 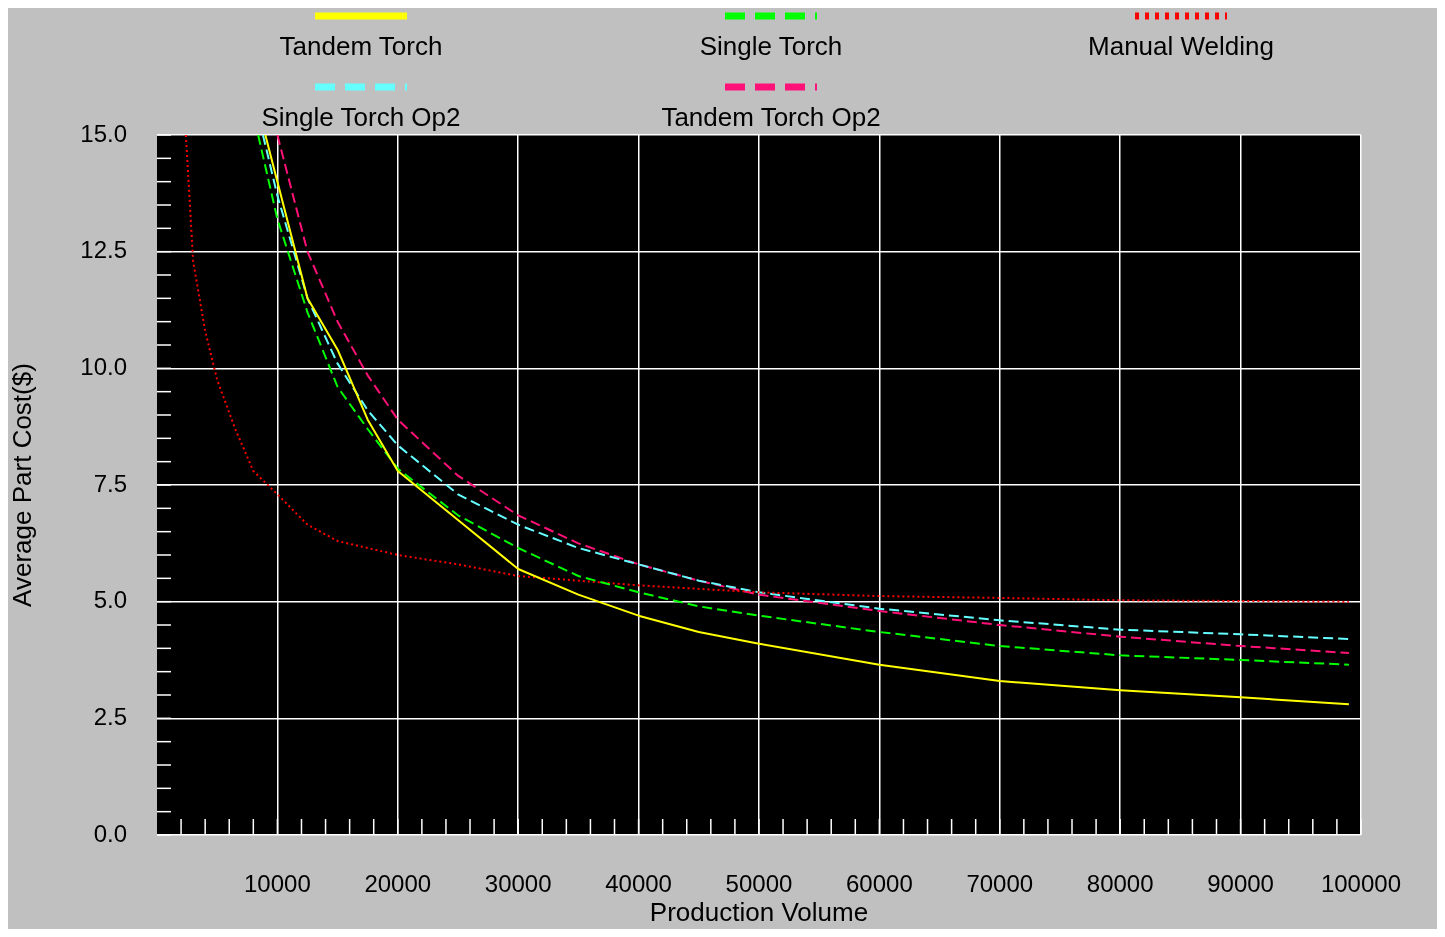 I want to click on x-tick-label: 90000, so click(x=1240, y=884).